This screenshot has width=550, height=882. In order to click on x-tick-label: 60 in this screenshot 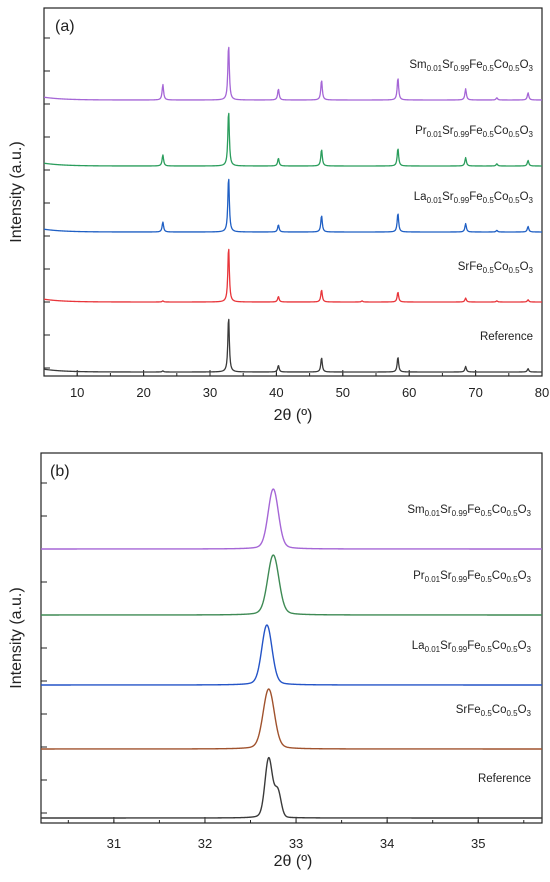, I will do `click(409, 392)`.